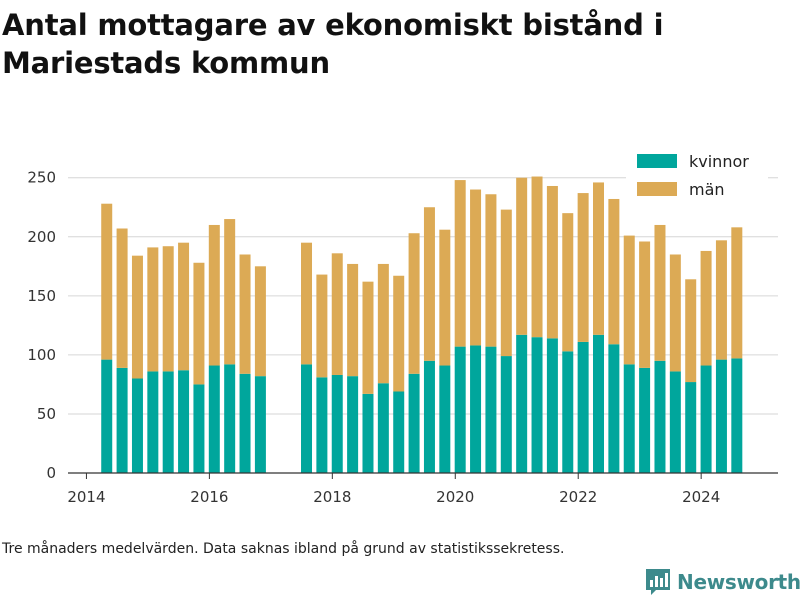  I want to click on x-tick-label: 2014, so click(86, 497).